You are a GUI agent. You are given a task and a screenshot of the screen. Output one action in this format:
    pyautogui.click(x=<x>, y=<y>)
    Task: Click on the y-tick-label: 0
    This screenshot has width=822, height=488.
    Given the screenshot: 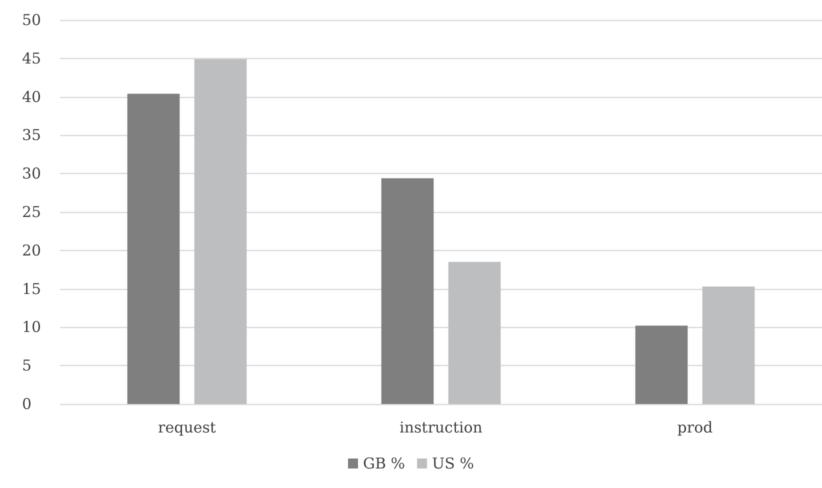 What is the action you would take?
    pyautogui.click(x=27, y=404)
    